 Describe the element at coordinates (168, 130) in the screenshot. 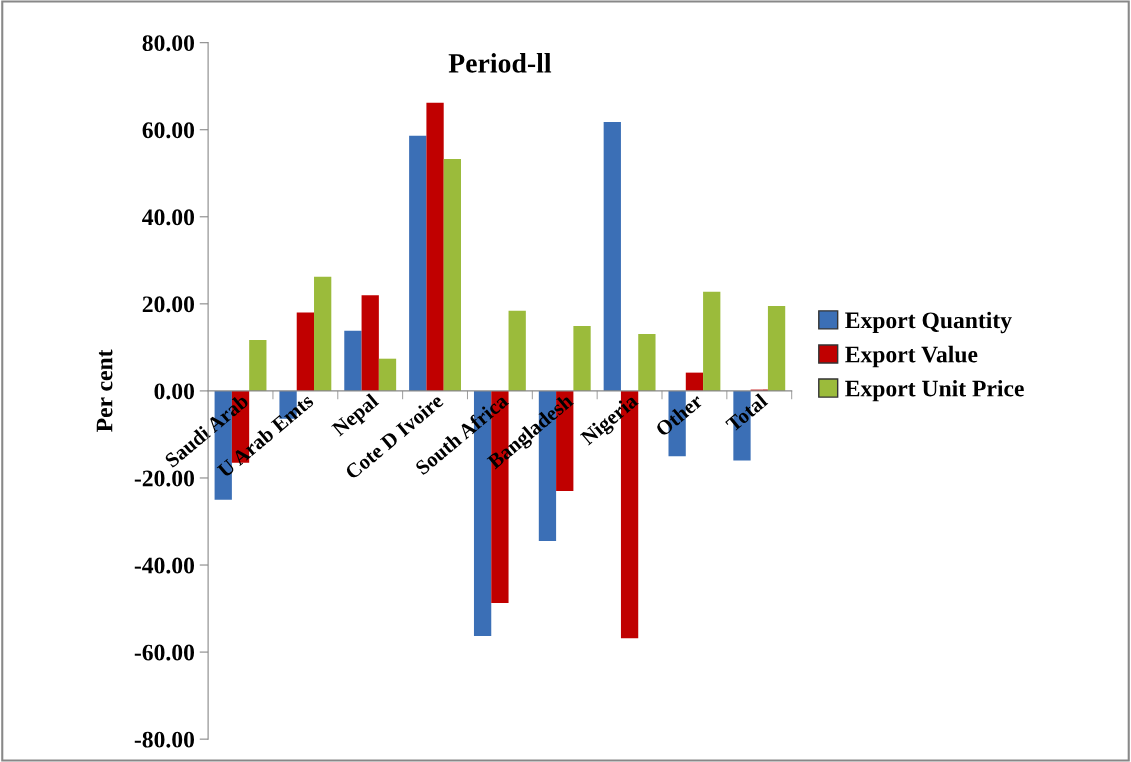

I see `y-tick-label: 60.00` at that location.